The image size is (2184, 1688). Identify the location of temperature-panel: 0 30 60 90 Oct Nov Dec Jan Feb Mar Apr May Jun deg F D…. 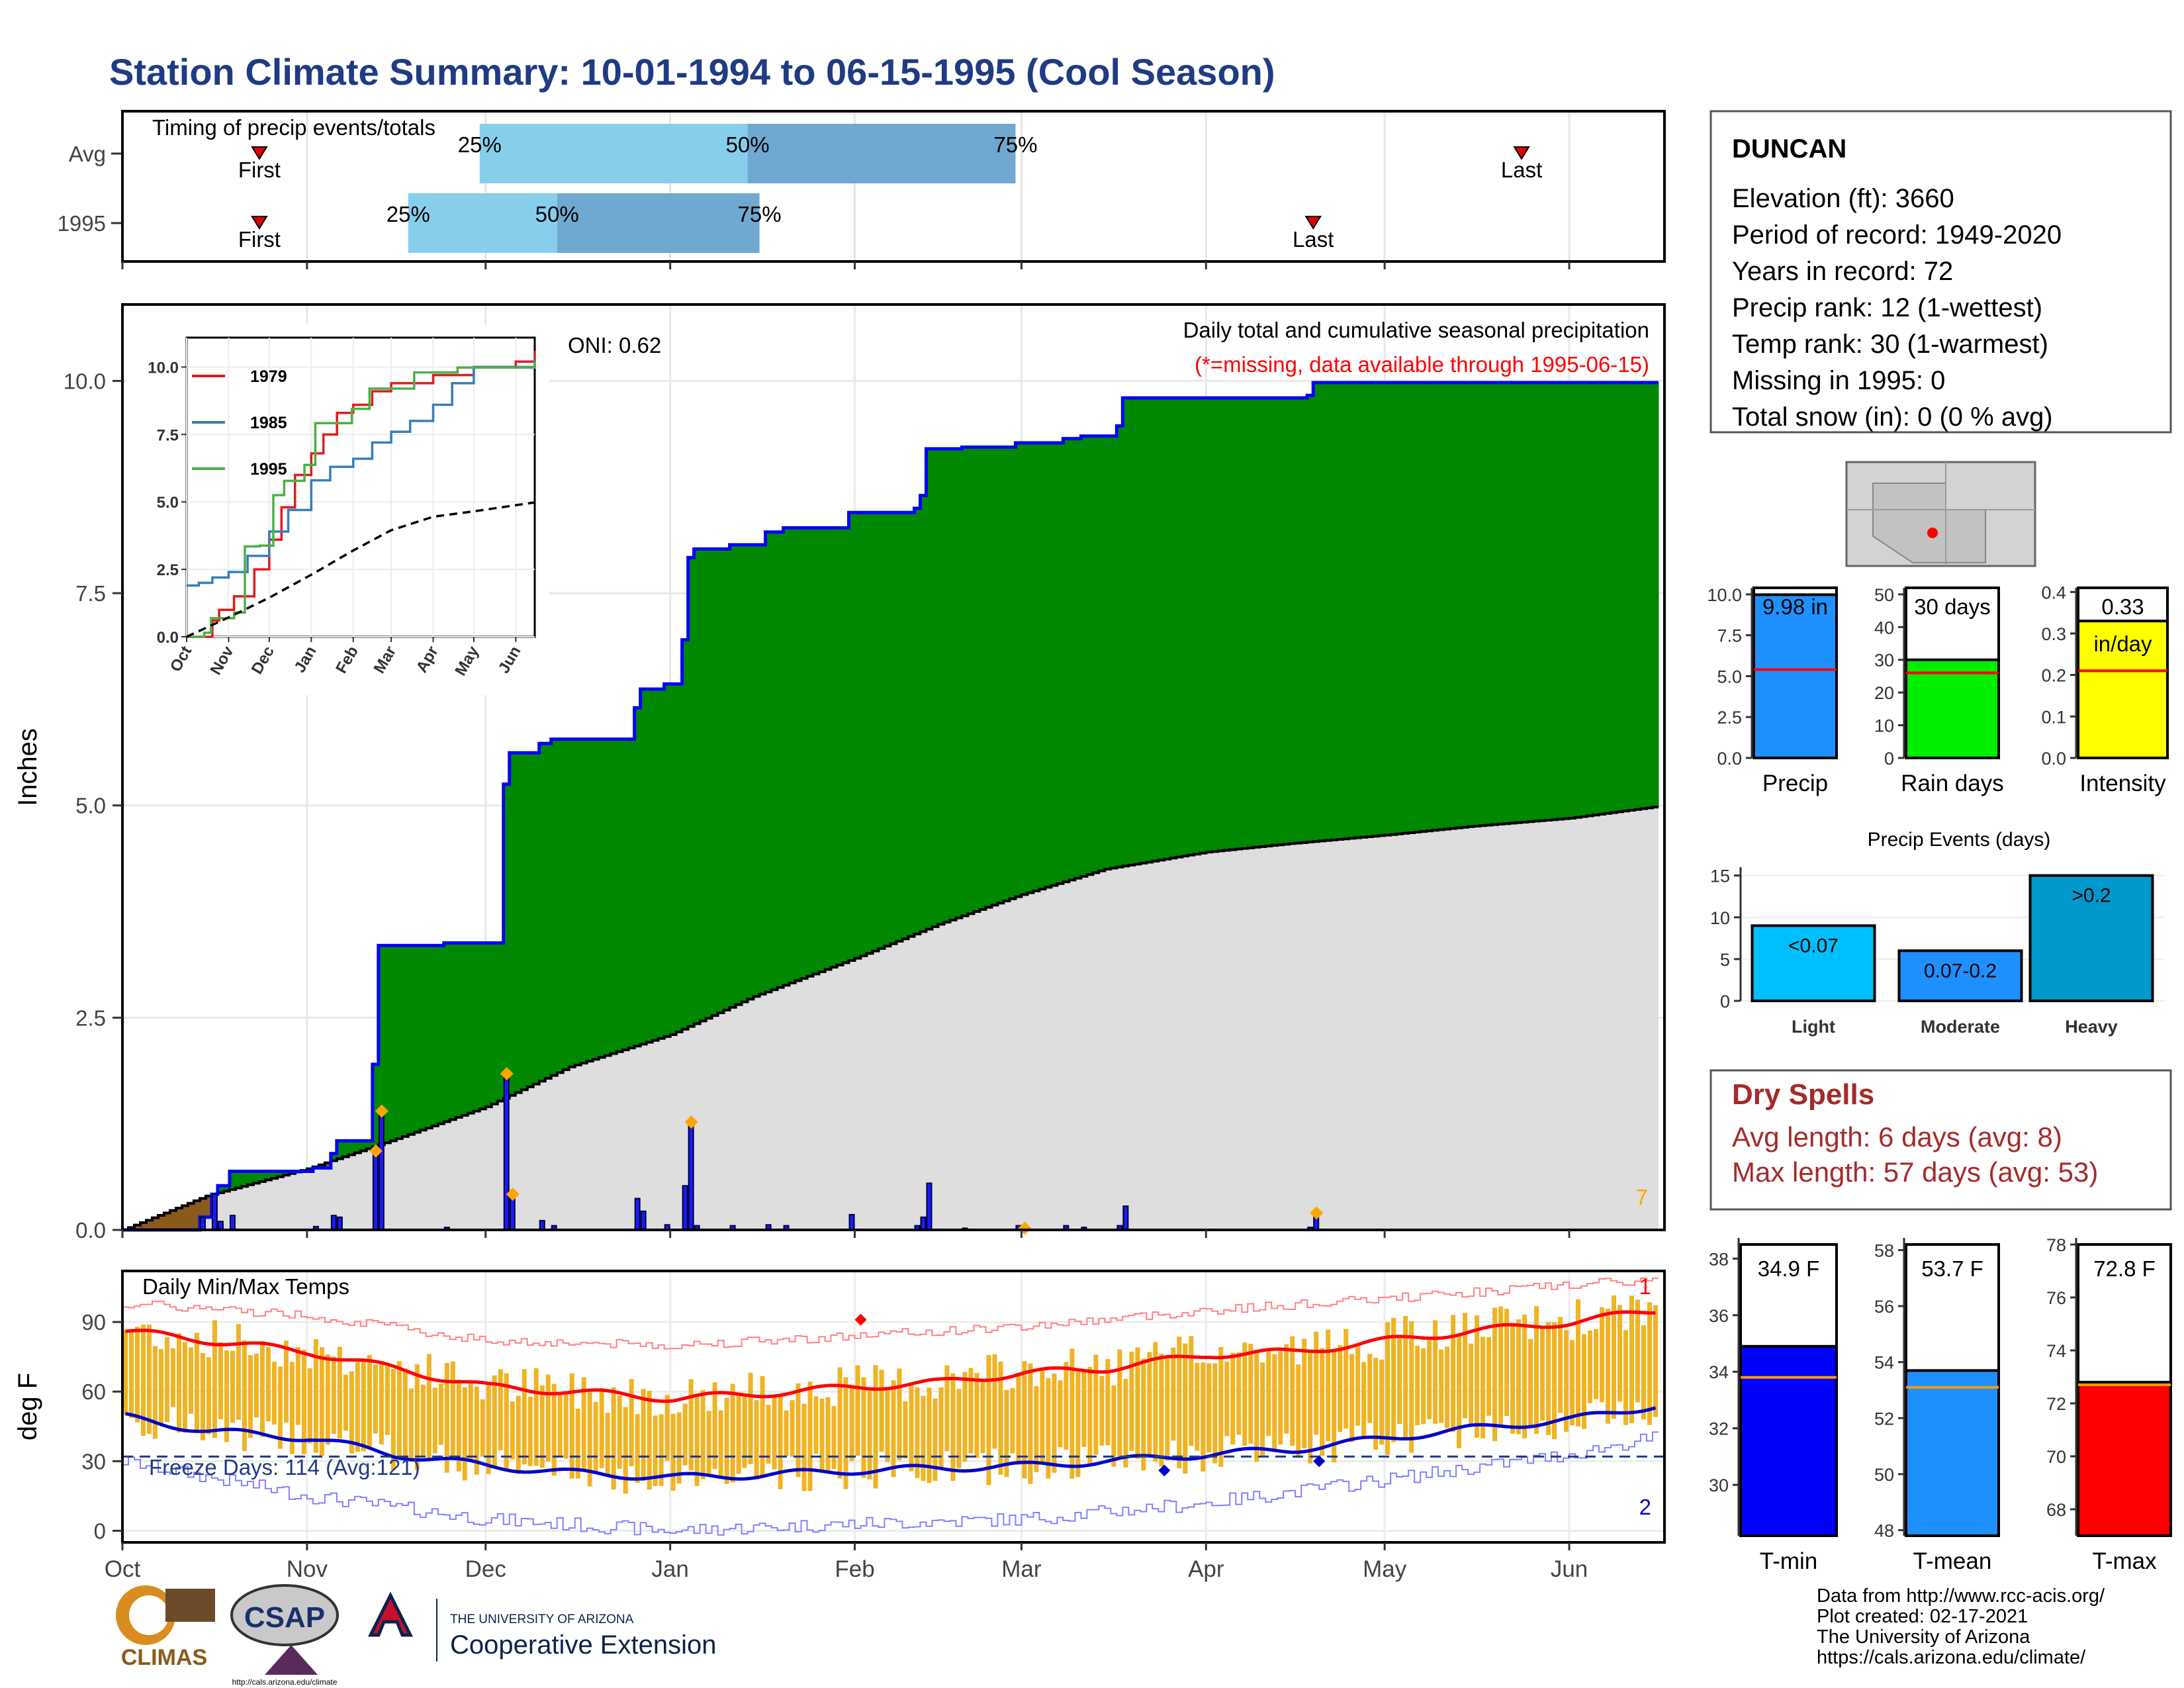
(839, 1426).